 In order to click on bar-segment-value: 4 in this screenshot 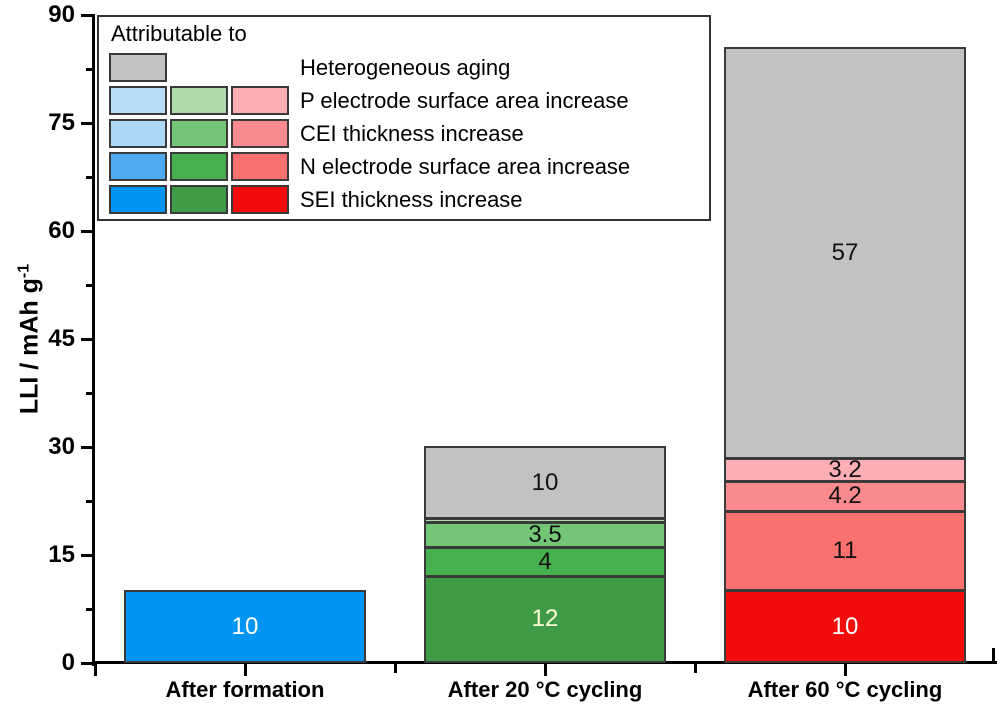, I will do `click(545, 561)`.